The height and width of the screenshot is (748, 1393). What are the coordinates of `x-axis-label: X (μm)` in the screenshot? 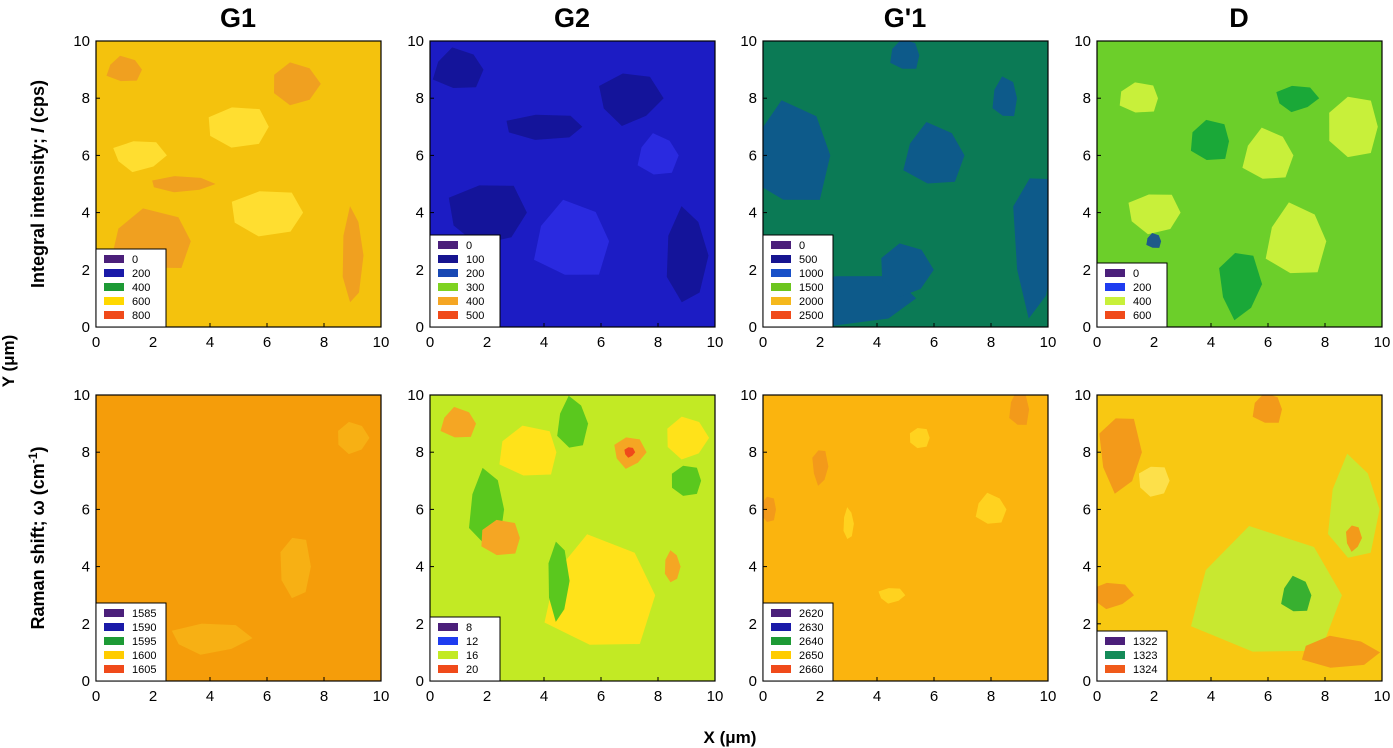 It's located at (730, 737).